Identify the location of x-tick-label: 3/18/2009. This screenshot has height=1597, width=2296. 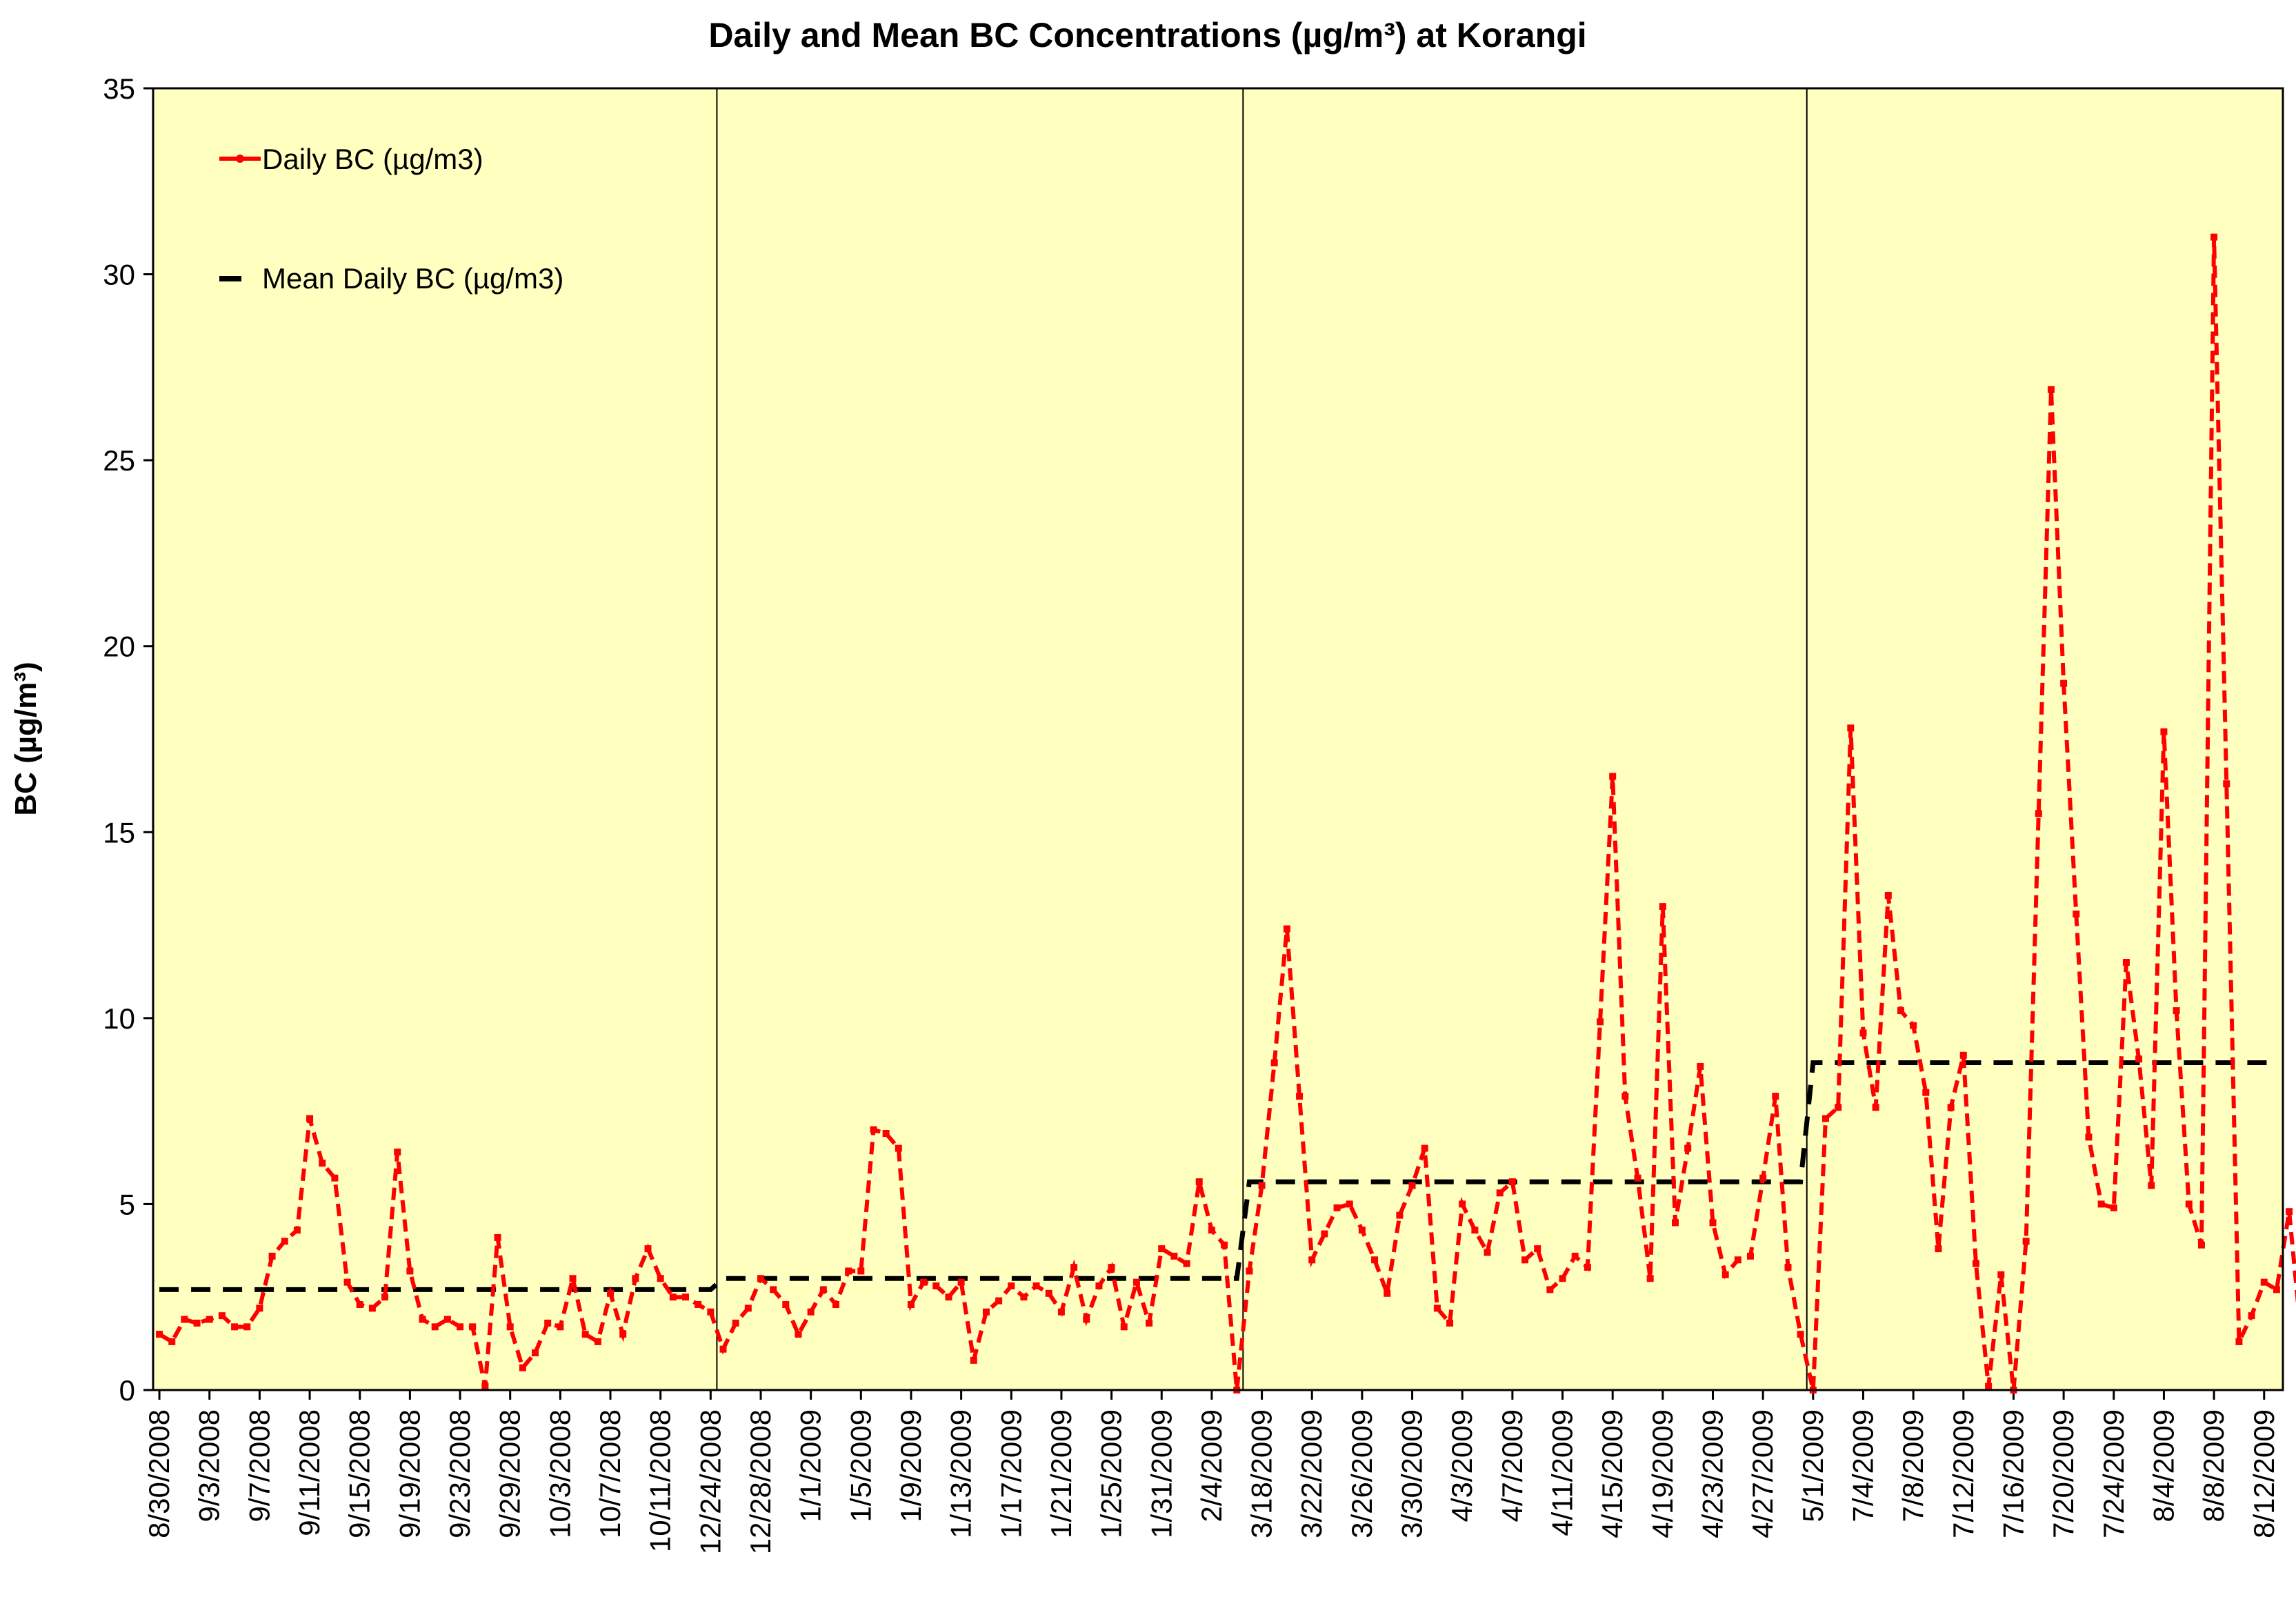
(1262, 1473).